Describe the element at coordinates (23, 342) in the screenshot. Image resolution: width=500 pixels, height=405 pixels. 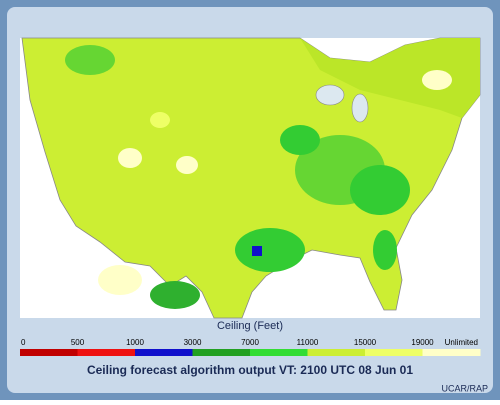
I see `colorbar-tick-label: 0` at that location.